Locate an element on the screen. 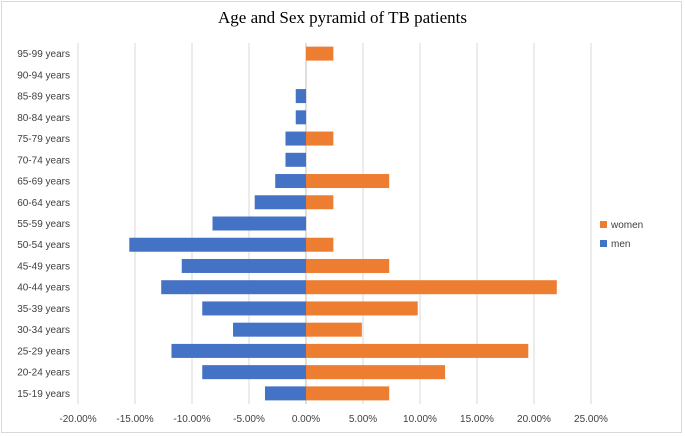 This screenshot has height=436, width=685. y-tick-label: 85-89 years is located at coordinates (43, 97).